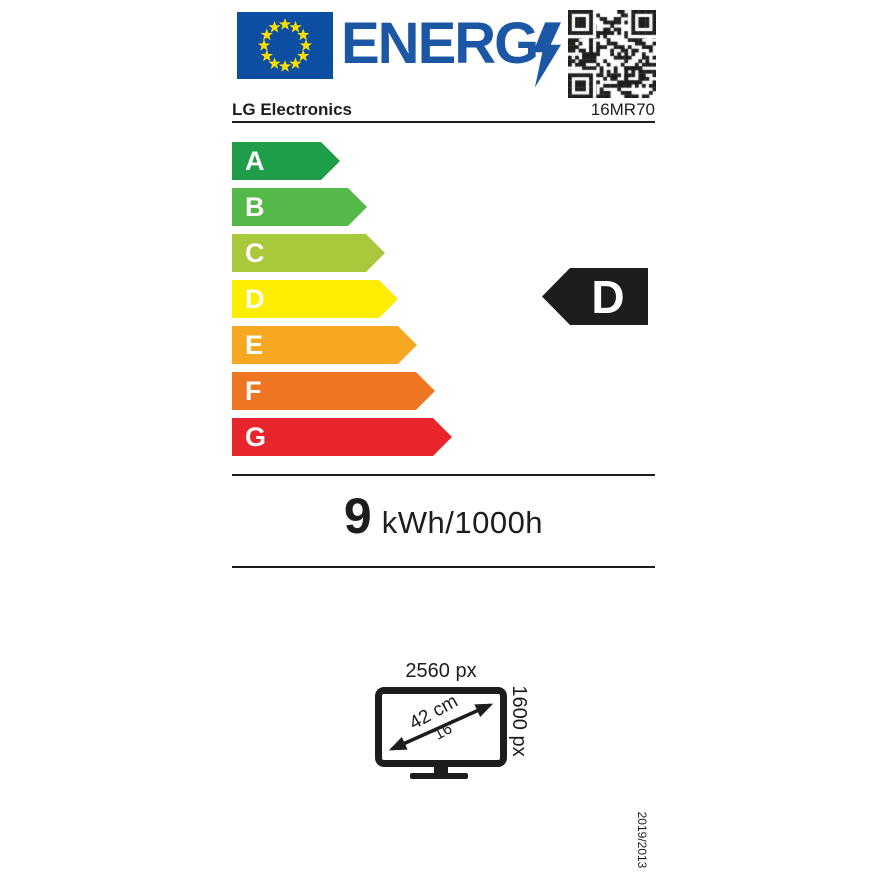 The height and width of the screenshot is (884, 884). What do you see at coordinates (608, 296) in the screenshot?
I see `rated-class-letter: D` at bounding box center [608, 296].